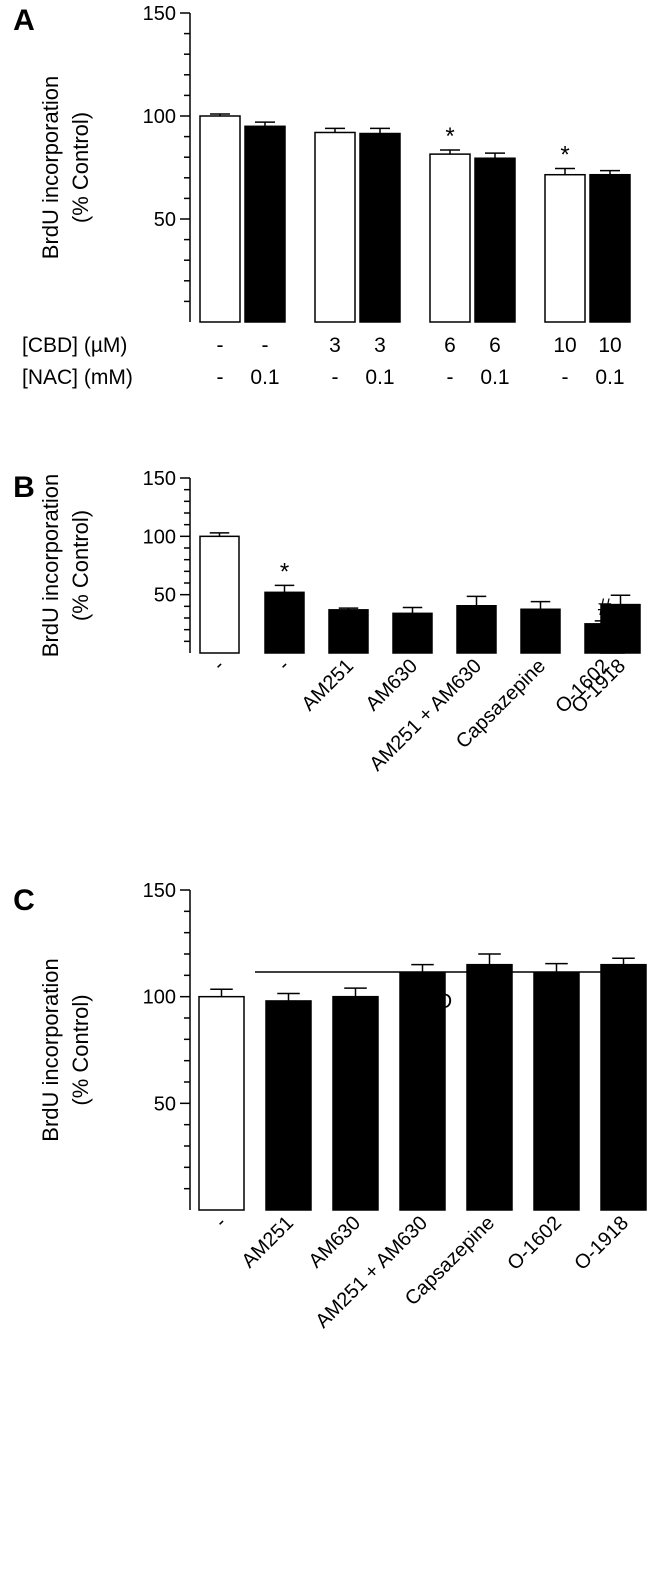 The width and height of the screenshot is (663, 1585). What do you see at coordinates (74, 345) in the screenshot?
I see `row-label: [CBD] (µM)` at bounding box center [74, 345].